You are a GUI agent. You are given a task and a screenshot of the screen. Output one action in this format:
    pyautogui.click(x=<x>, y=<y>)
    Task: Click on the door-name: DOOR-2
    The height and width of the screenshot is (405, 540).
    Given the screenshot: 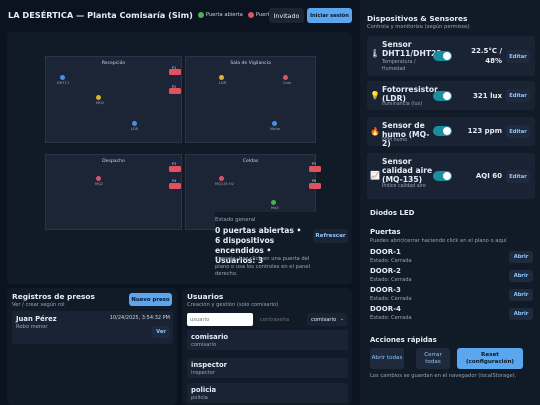 What is the action you would take?
    pyautogui.click(x=385, y=271)
    